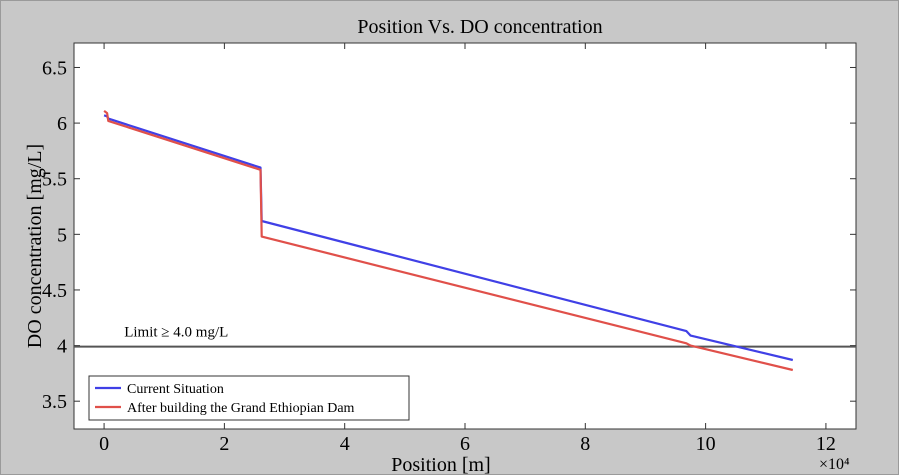  What do you see at coordinates (104, 444) in the screenshot?
I see `x-tick-label: 0` at bounding box center [104, 444].